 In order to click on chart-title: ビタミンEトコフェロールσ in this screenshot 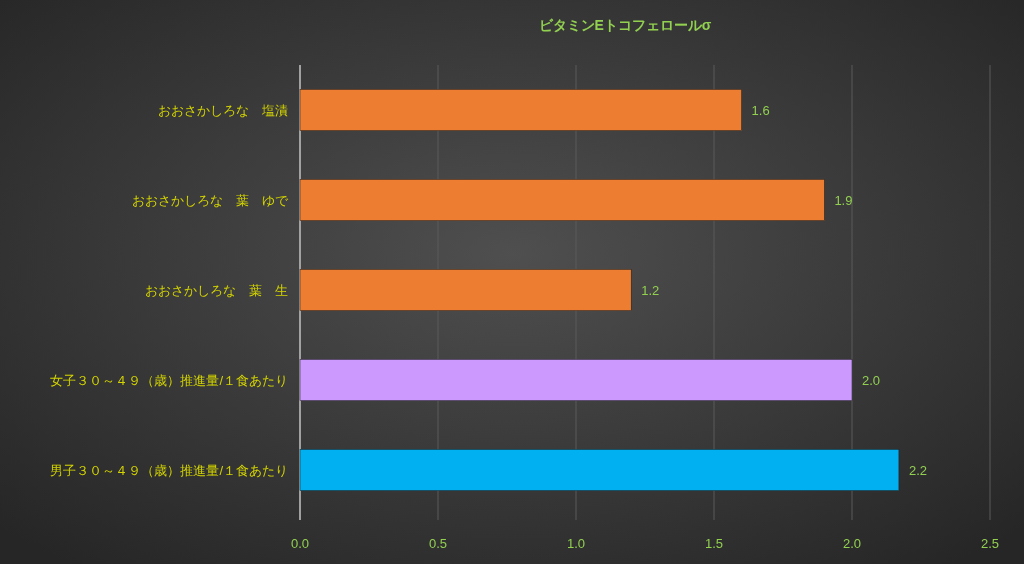, I will do `click(625, 25)`.